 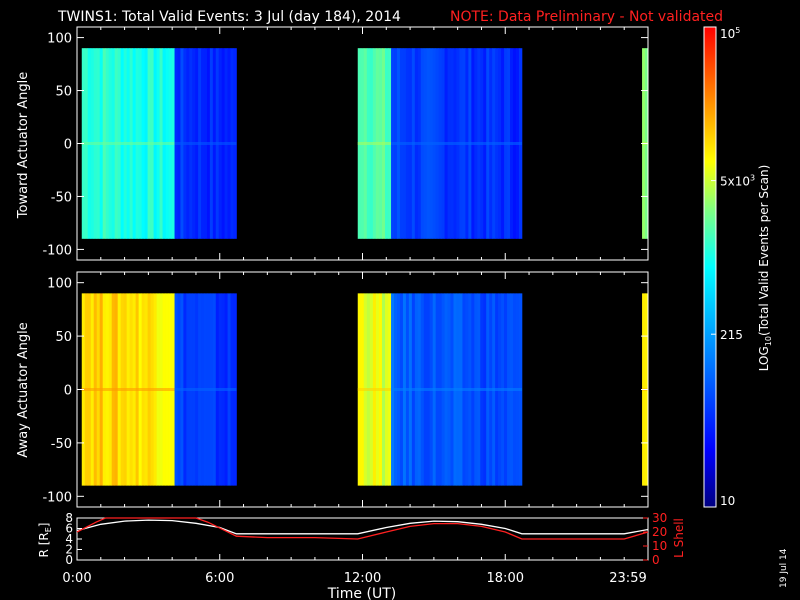 I want to click on lshell-tick-label: 20, so click(x=659, y=532).